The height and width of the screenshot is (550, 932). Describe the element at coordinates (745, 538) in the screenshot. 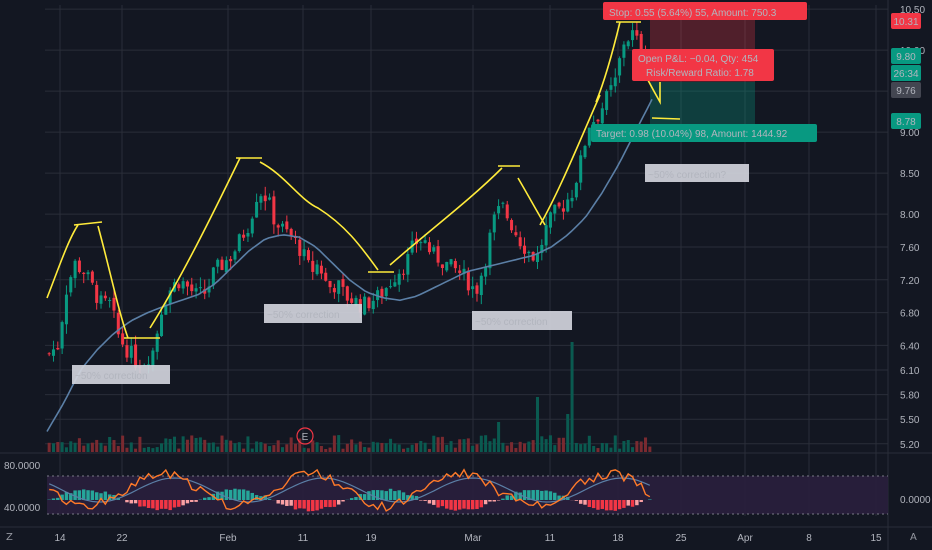

I see `time-tick-label: Apr` at that location.